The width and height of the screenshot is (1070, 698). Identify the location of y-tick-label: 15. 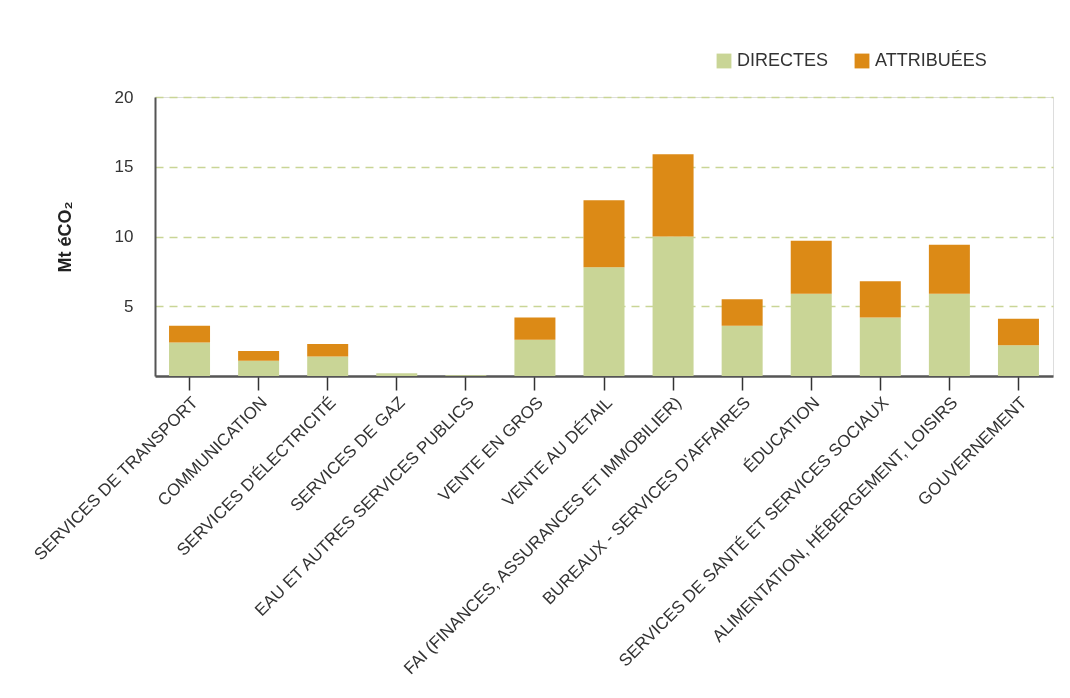
(124, 167).